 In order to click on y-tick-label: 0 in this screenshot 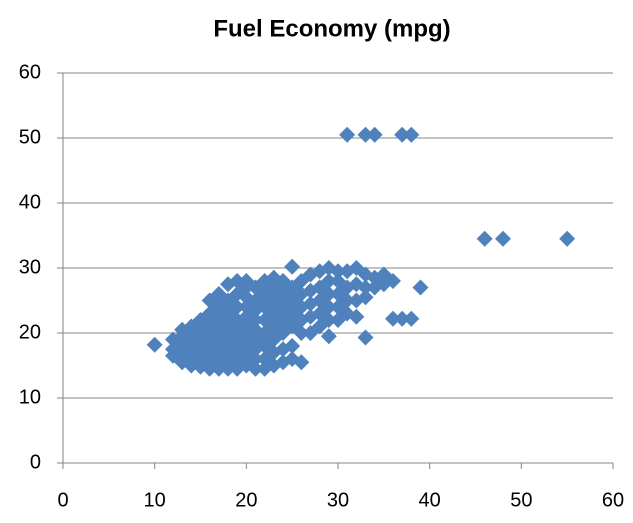, I will do `click(35, 462)`.